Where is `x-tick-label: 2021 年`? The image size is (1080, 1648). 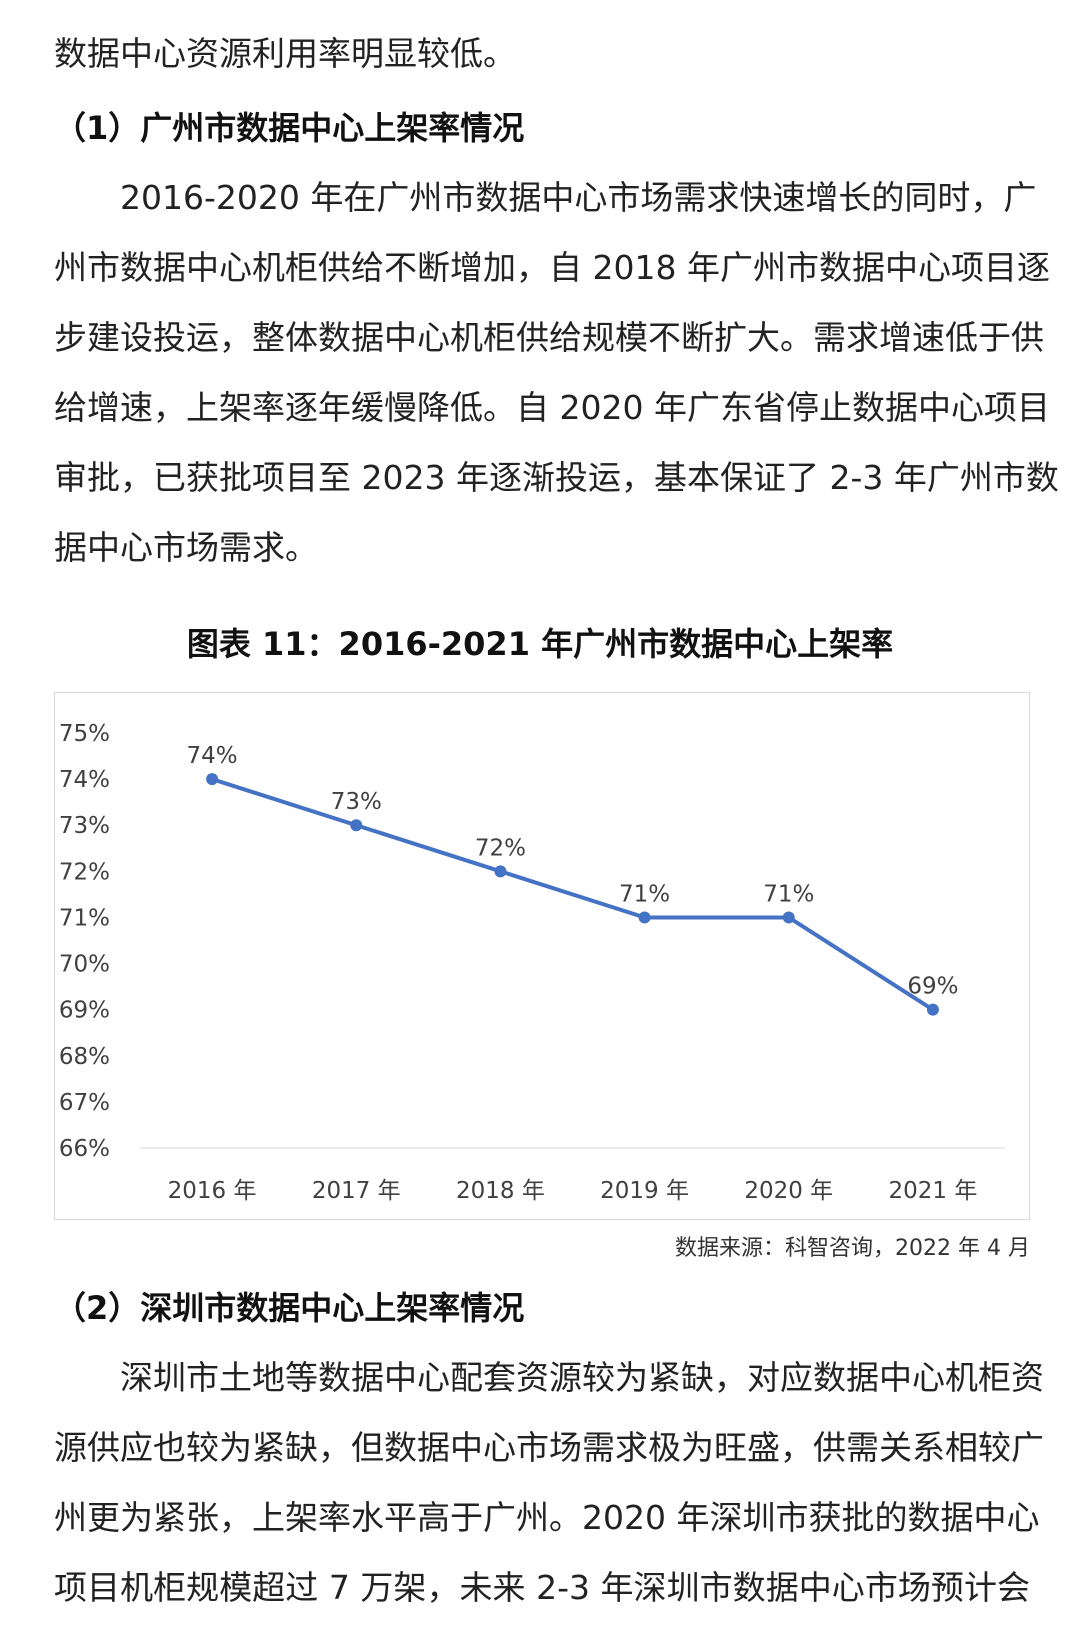
x-tick-label: 2021 年 is located at coordinates (932, 1191).